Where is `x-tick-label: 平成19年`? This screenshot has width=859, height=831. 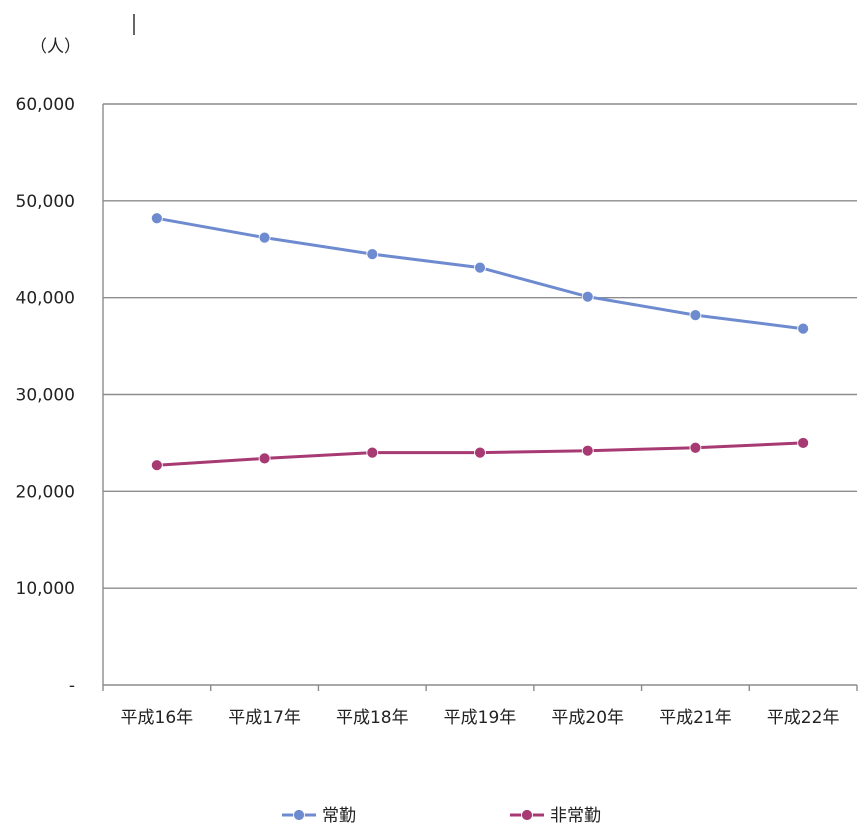
x-tick-label: 平成19年 is located at coordinates (480, 718).